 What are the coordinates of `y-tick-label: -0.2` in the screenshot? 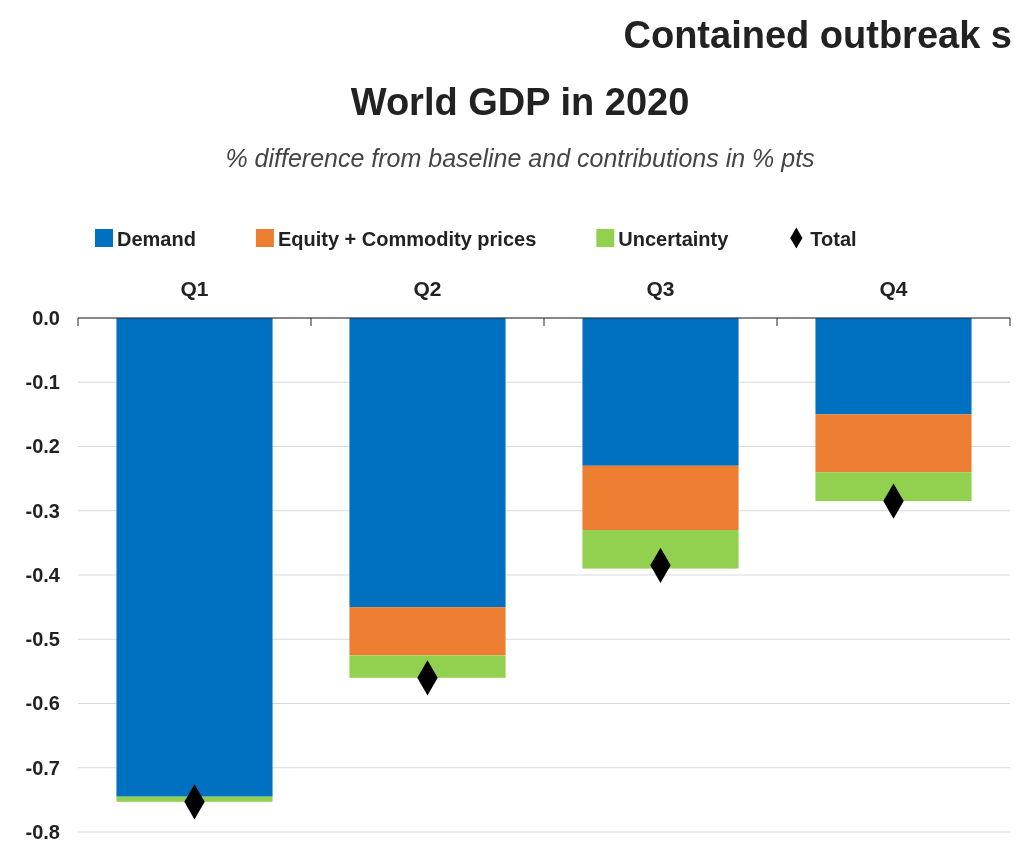 It's located at (42, 446).